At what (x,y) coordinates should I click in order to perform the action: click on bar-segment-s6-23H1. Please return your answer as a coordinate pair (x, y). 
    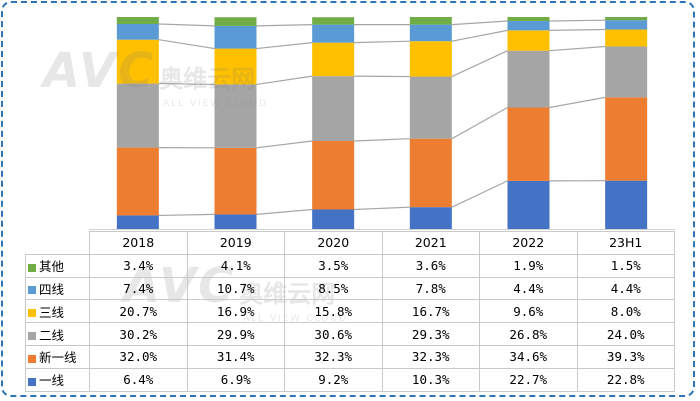
    Looking at the image, I should click on (626, 19).